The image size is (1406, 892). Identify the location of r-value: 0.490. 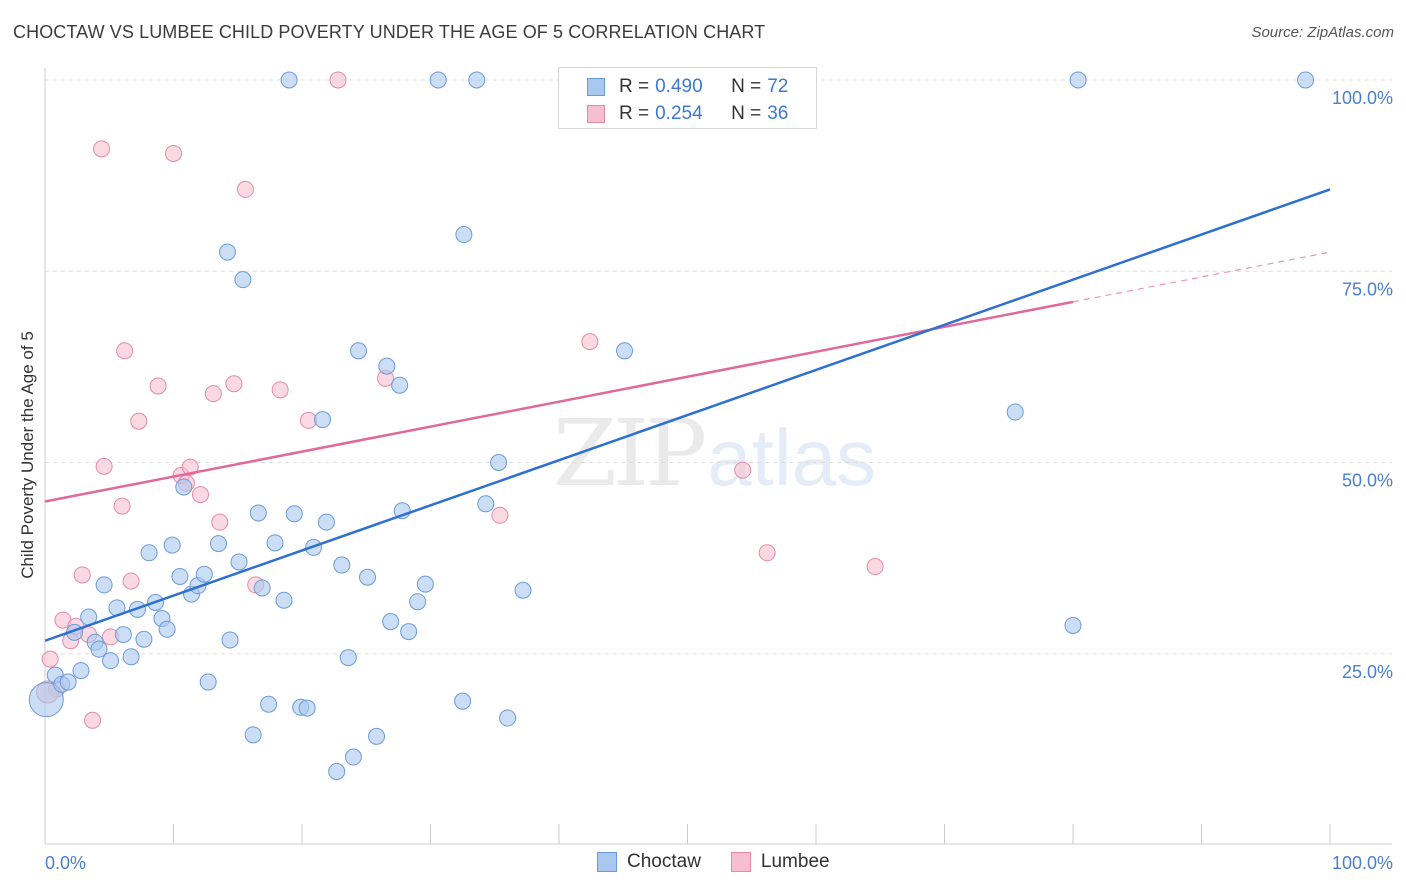
(679, 86).